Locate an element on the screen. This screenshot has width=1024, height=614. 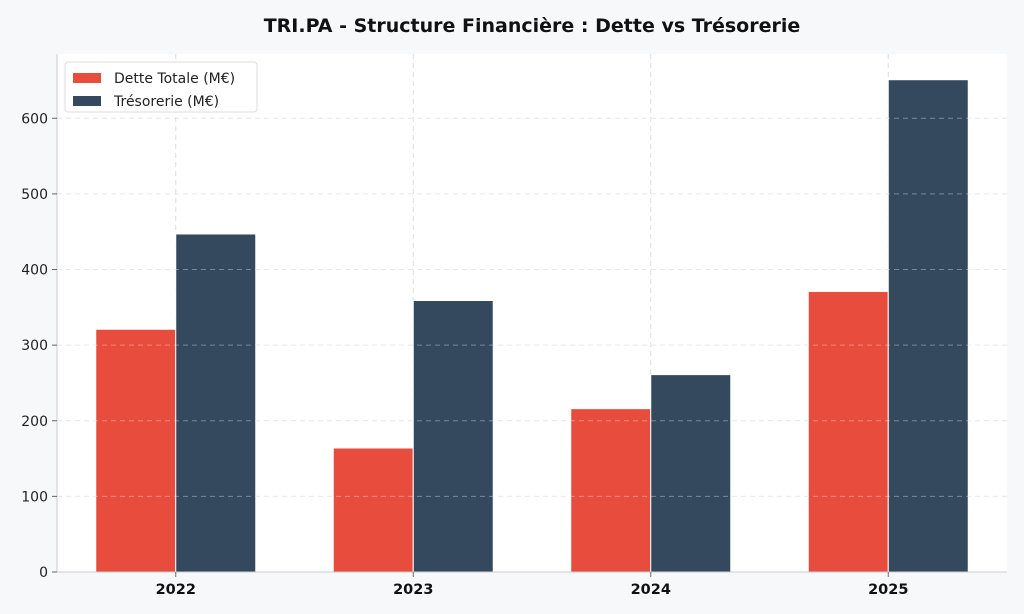
x-tick-label: 2024 is located at coordinates (651, 590).